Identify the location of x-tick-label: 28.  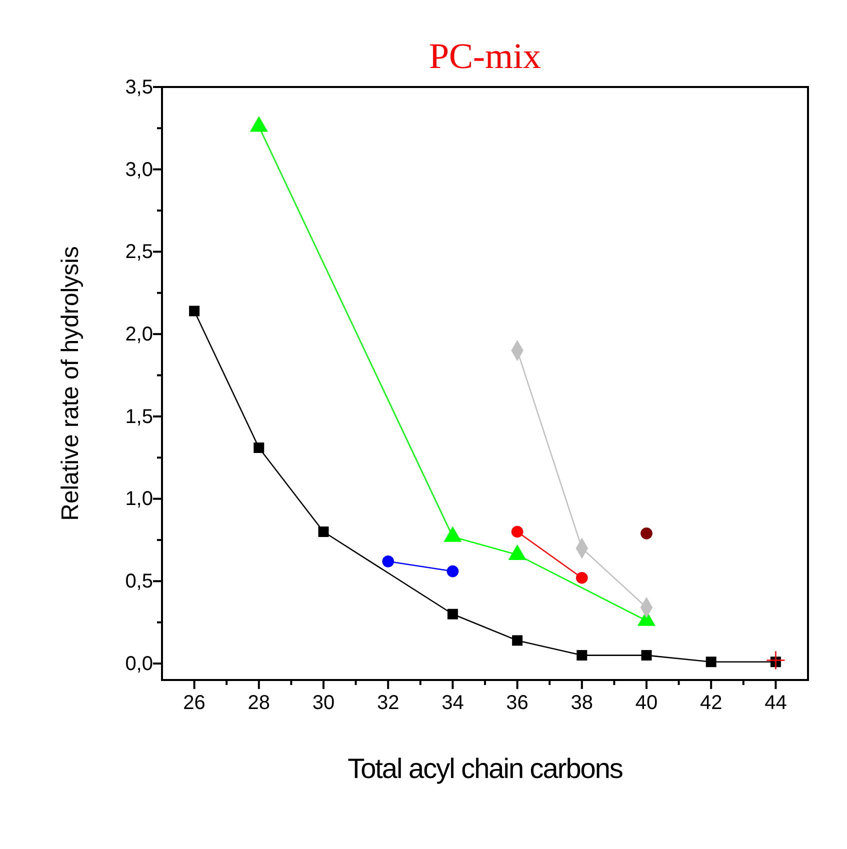
(259, 703).